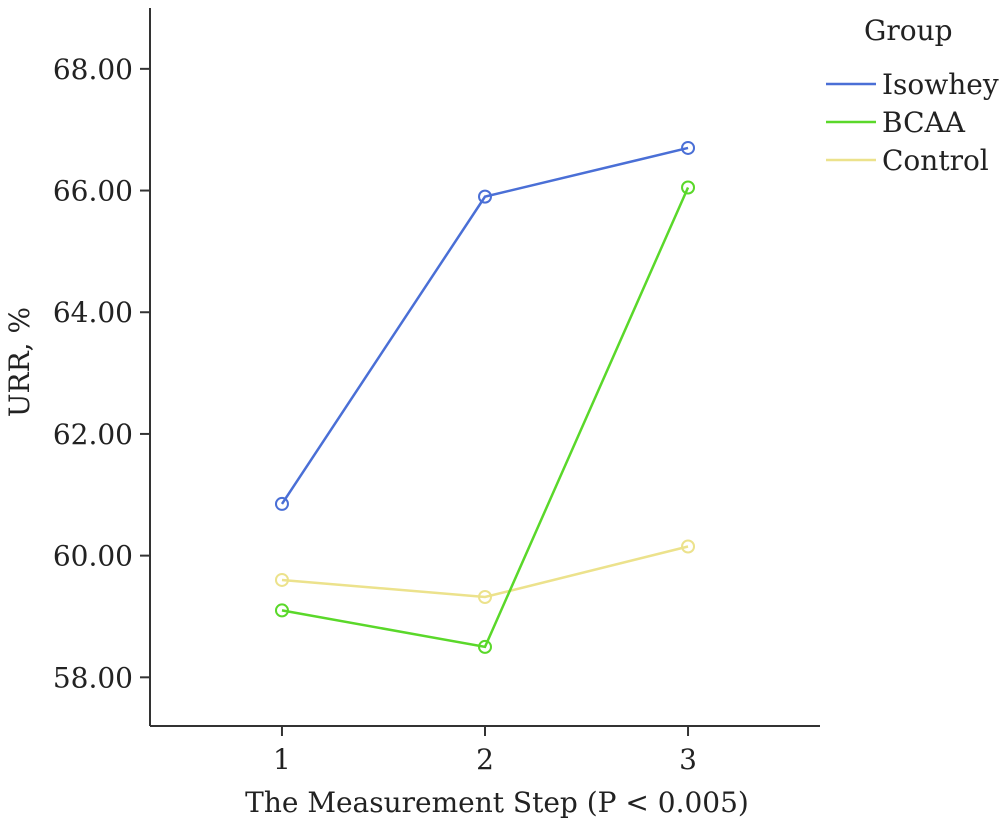  I want to click on legend-title: Group, so click(908, 30).